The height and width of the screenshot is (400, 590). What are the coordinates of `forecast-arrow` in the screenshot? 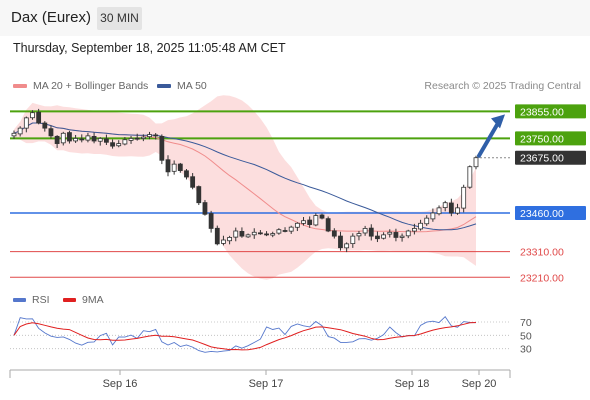 It's located at (489, 138).